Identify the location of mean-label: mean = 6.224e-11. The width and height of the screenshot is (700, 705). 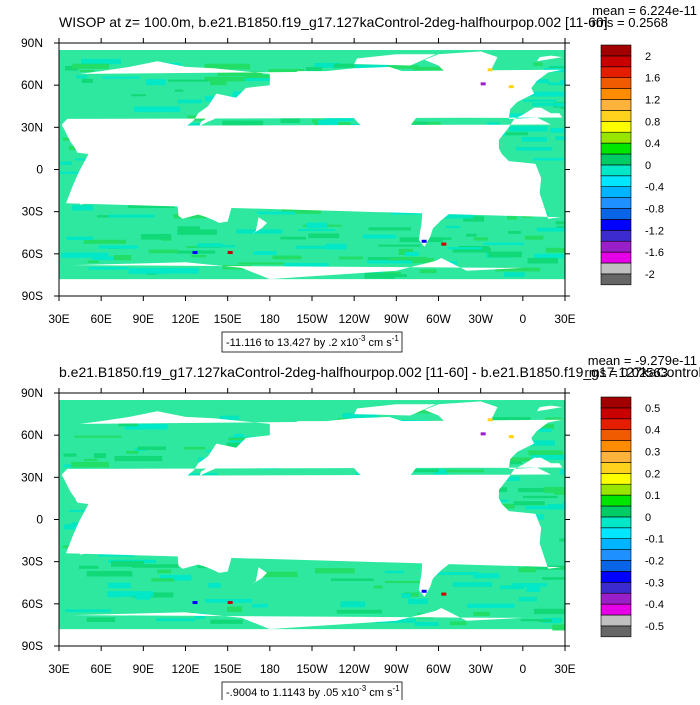
(644, 10).